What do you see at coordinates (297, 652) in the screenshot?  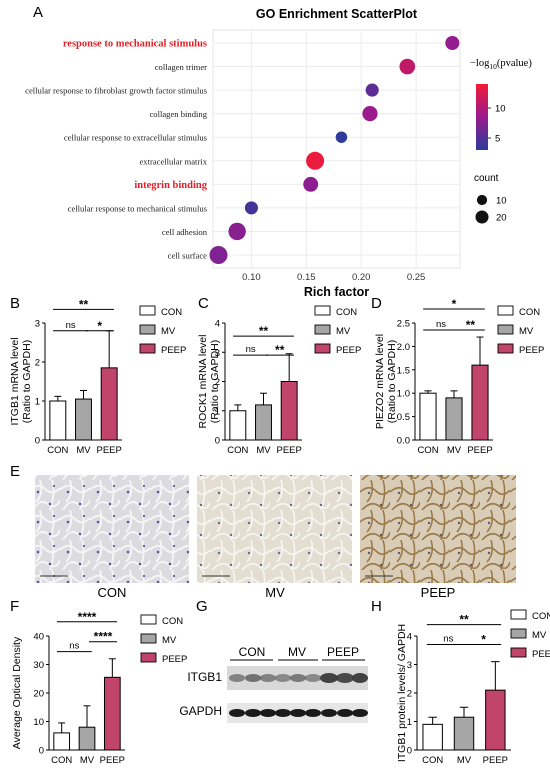 I see `blot-group-mv: MV` at bounding box center [297, 652].